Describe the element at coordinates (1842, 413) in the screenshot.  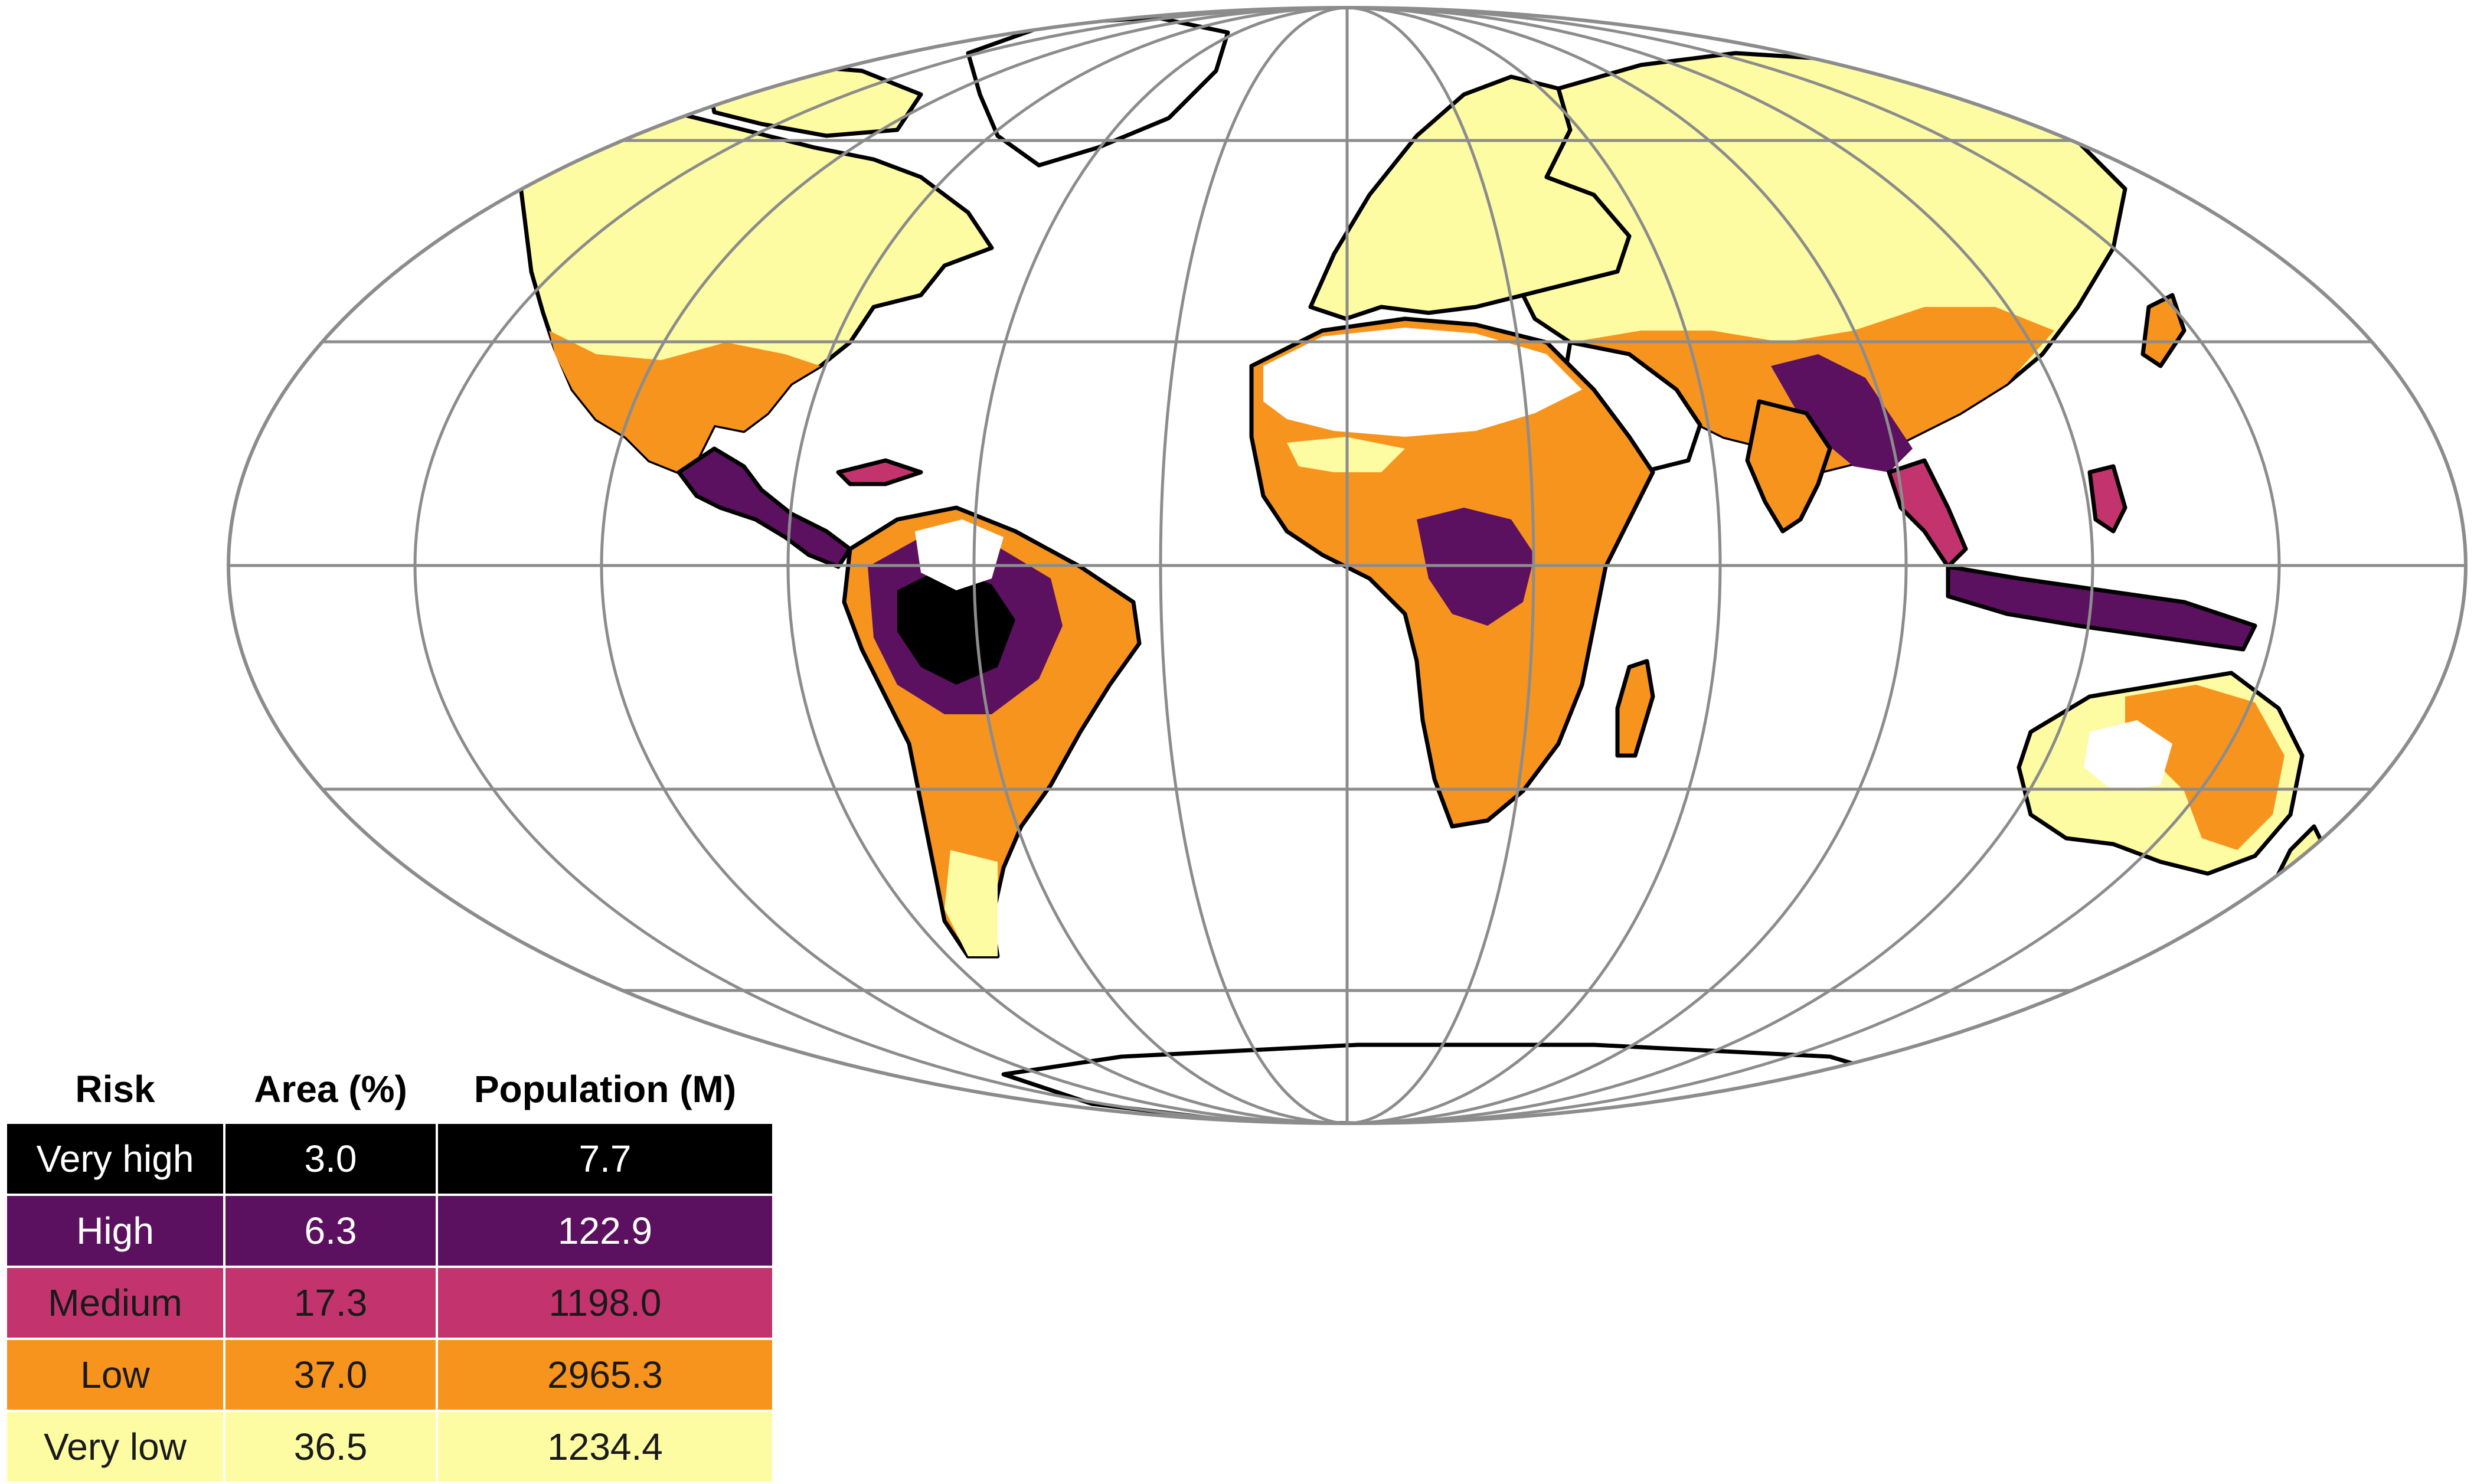
I see `south-asia-high` at that location.